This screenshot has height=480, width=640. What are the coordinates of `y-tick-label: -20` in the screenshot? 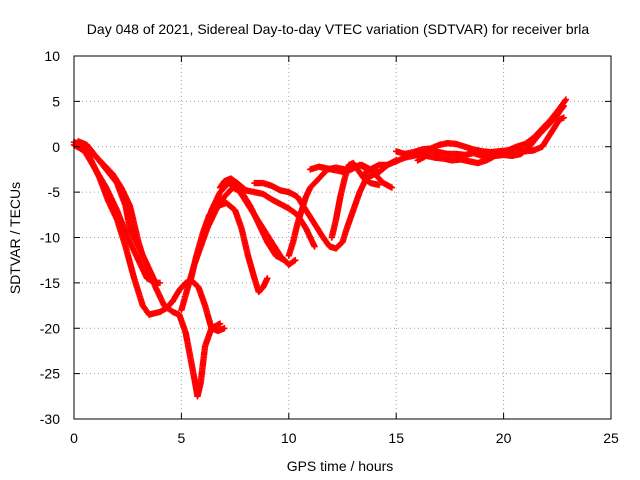 It's located at (50, 328).